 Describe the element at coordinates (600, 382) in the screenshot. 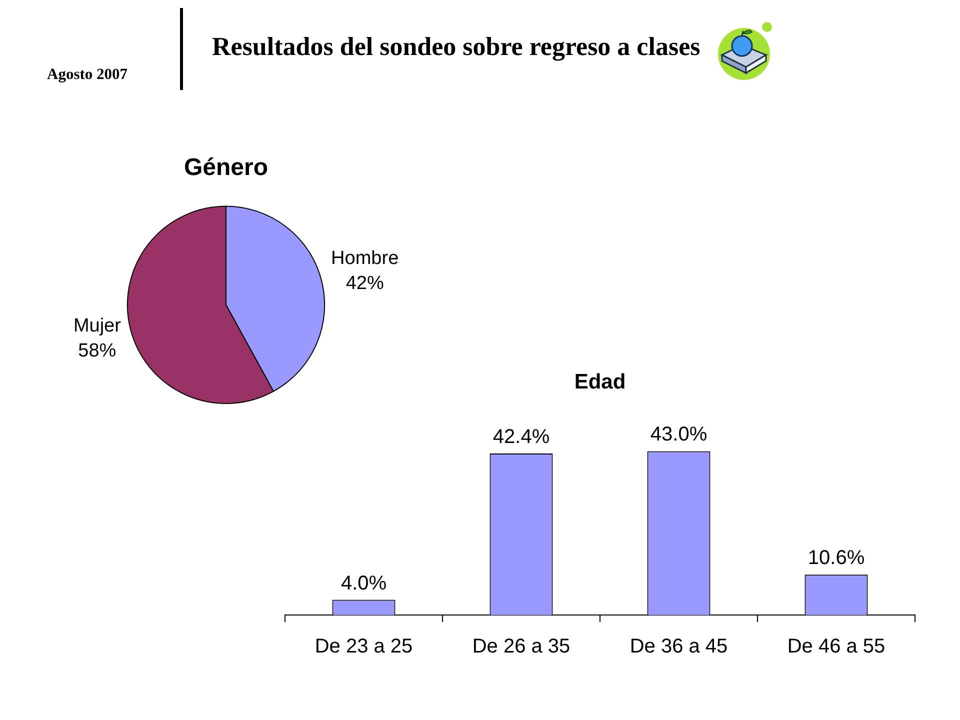

I see `chart-title: Edad` at that location.